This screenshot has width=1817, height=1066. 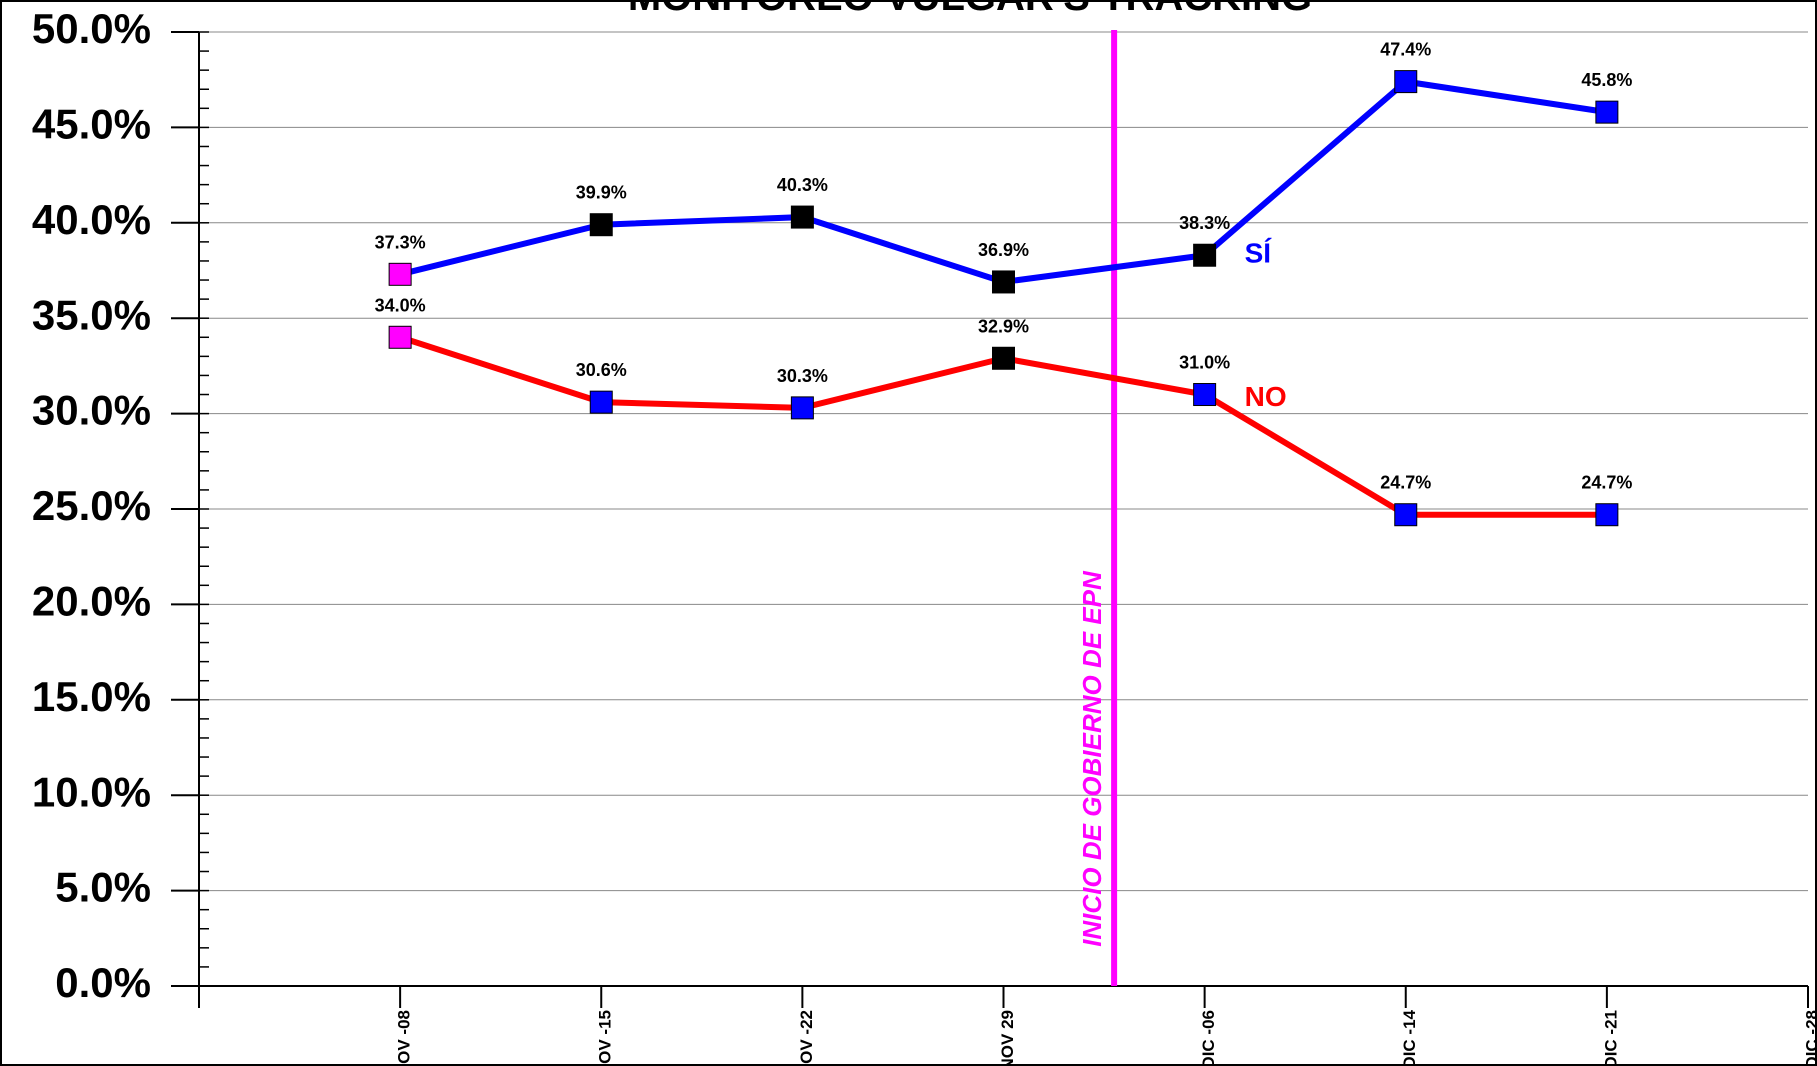 I want to click on x-tick-label: DIC -06, so click(x=1208, y=1038).